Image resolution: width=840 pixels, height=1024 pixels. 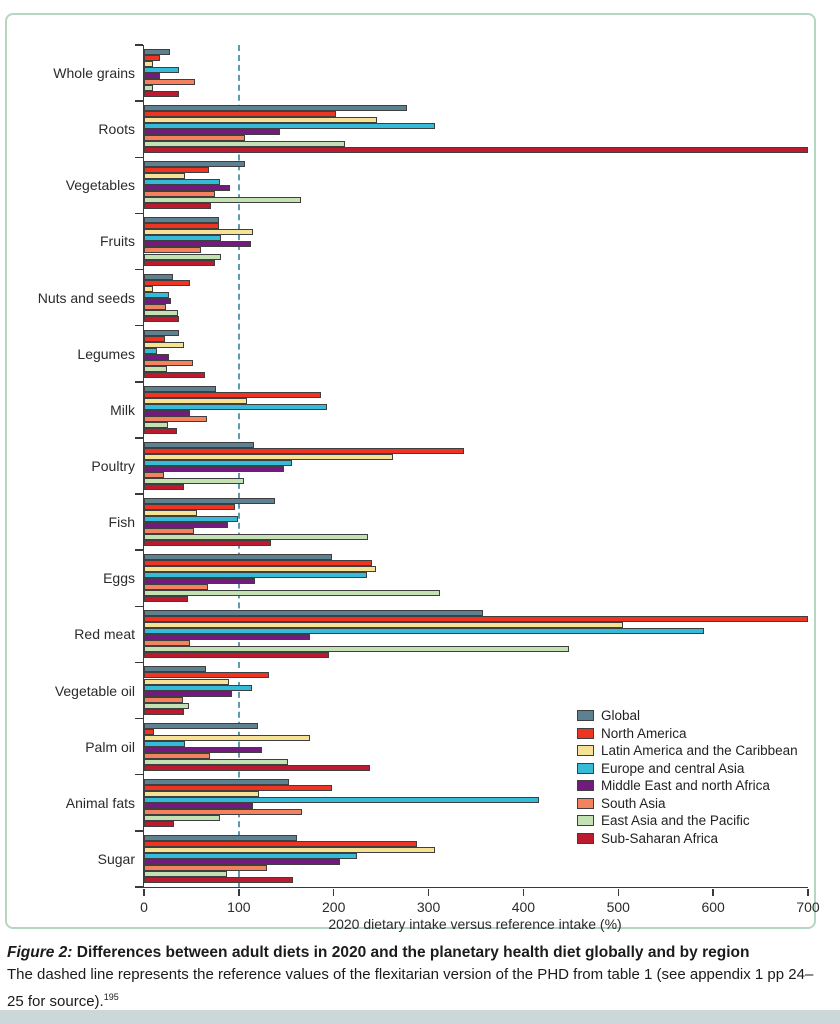 What do you see at coordinates (100, 185) in the screenshot?
I see `category-label: Vegetables` at bounding box center [100, 185].